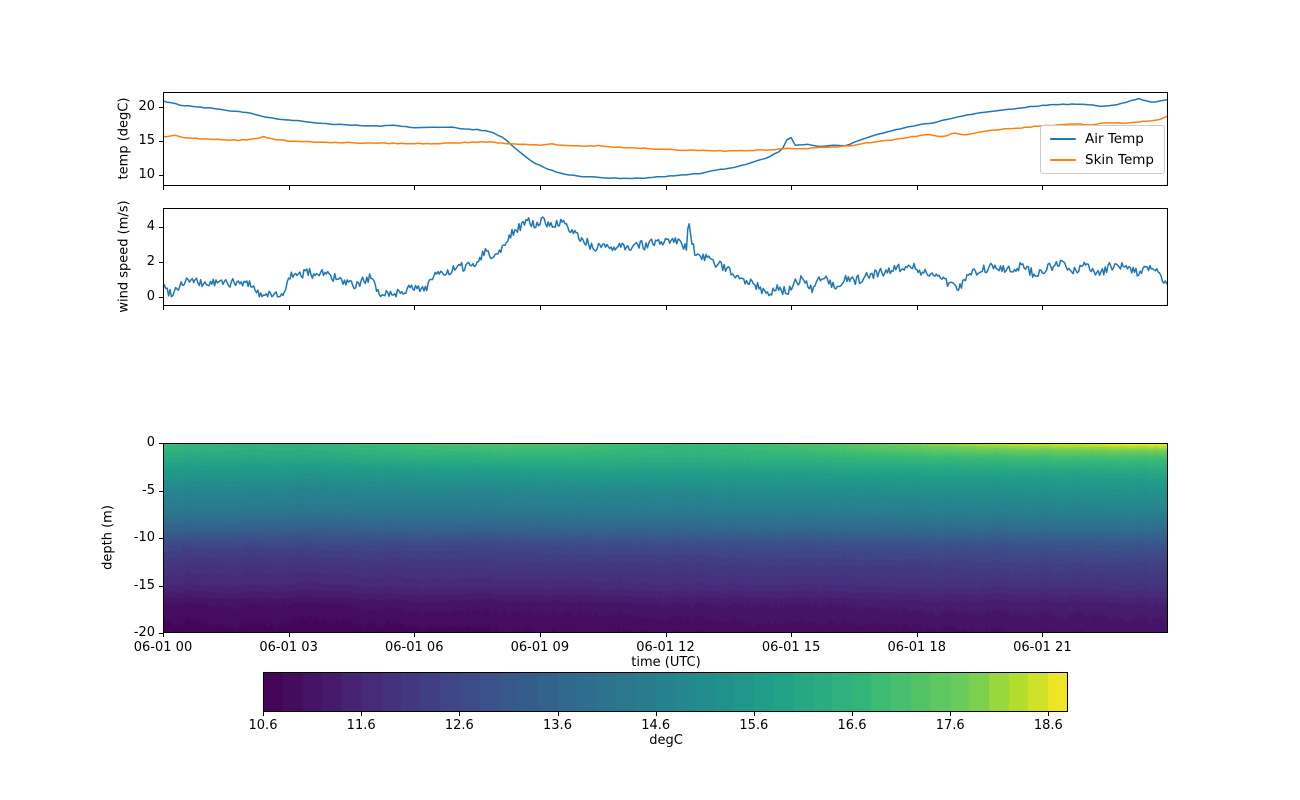 Image resolution: width=1300 pixels, height=800 pixels. What do you see at coordinates (1063, 139) in the screenshot?
I see `air-temp-line-swatch` at bounding box center [1063, 139].